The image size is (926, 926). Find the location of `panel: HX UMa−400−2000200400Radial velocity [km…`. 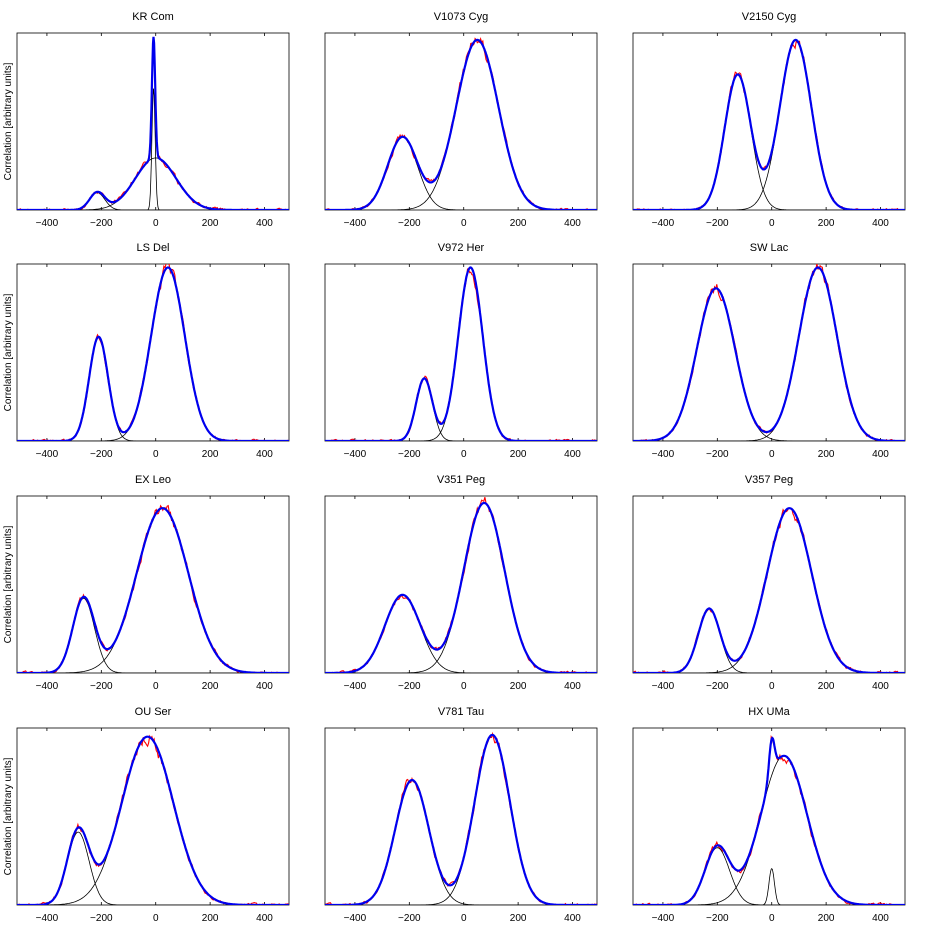

panel: HX UMa−400−2000200400Radial velocity [km… is located at coordinates (769, 815).